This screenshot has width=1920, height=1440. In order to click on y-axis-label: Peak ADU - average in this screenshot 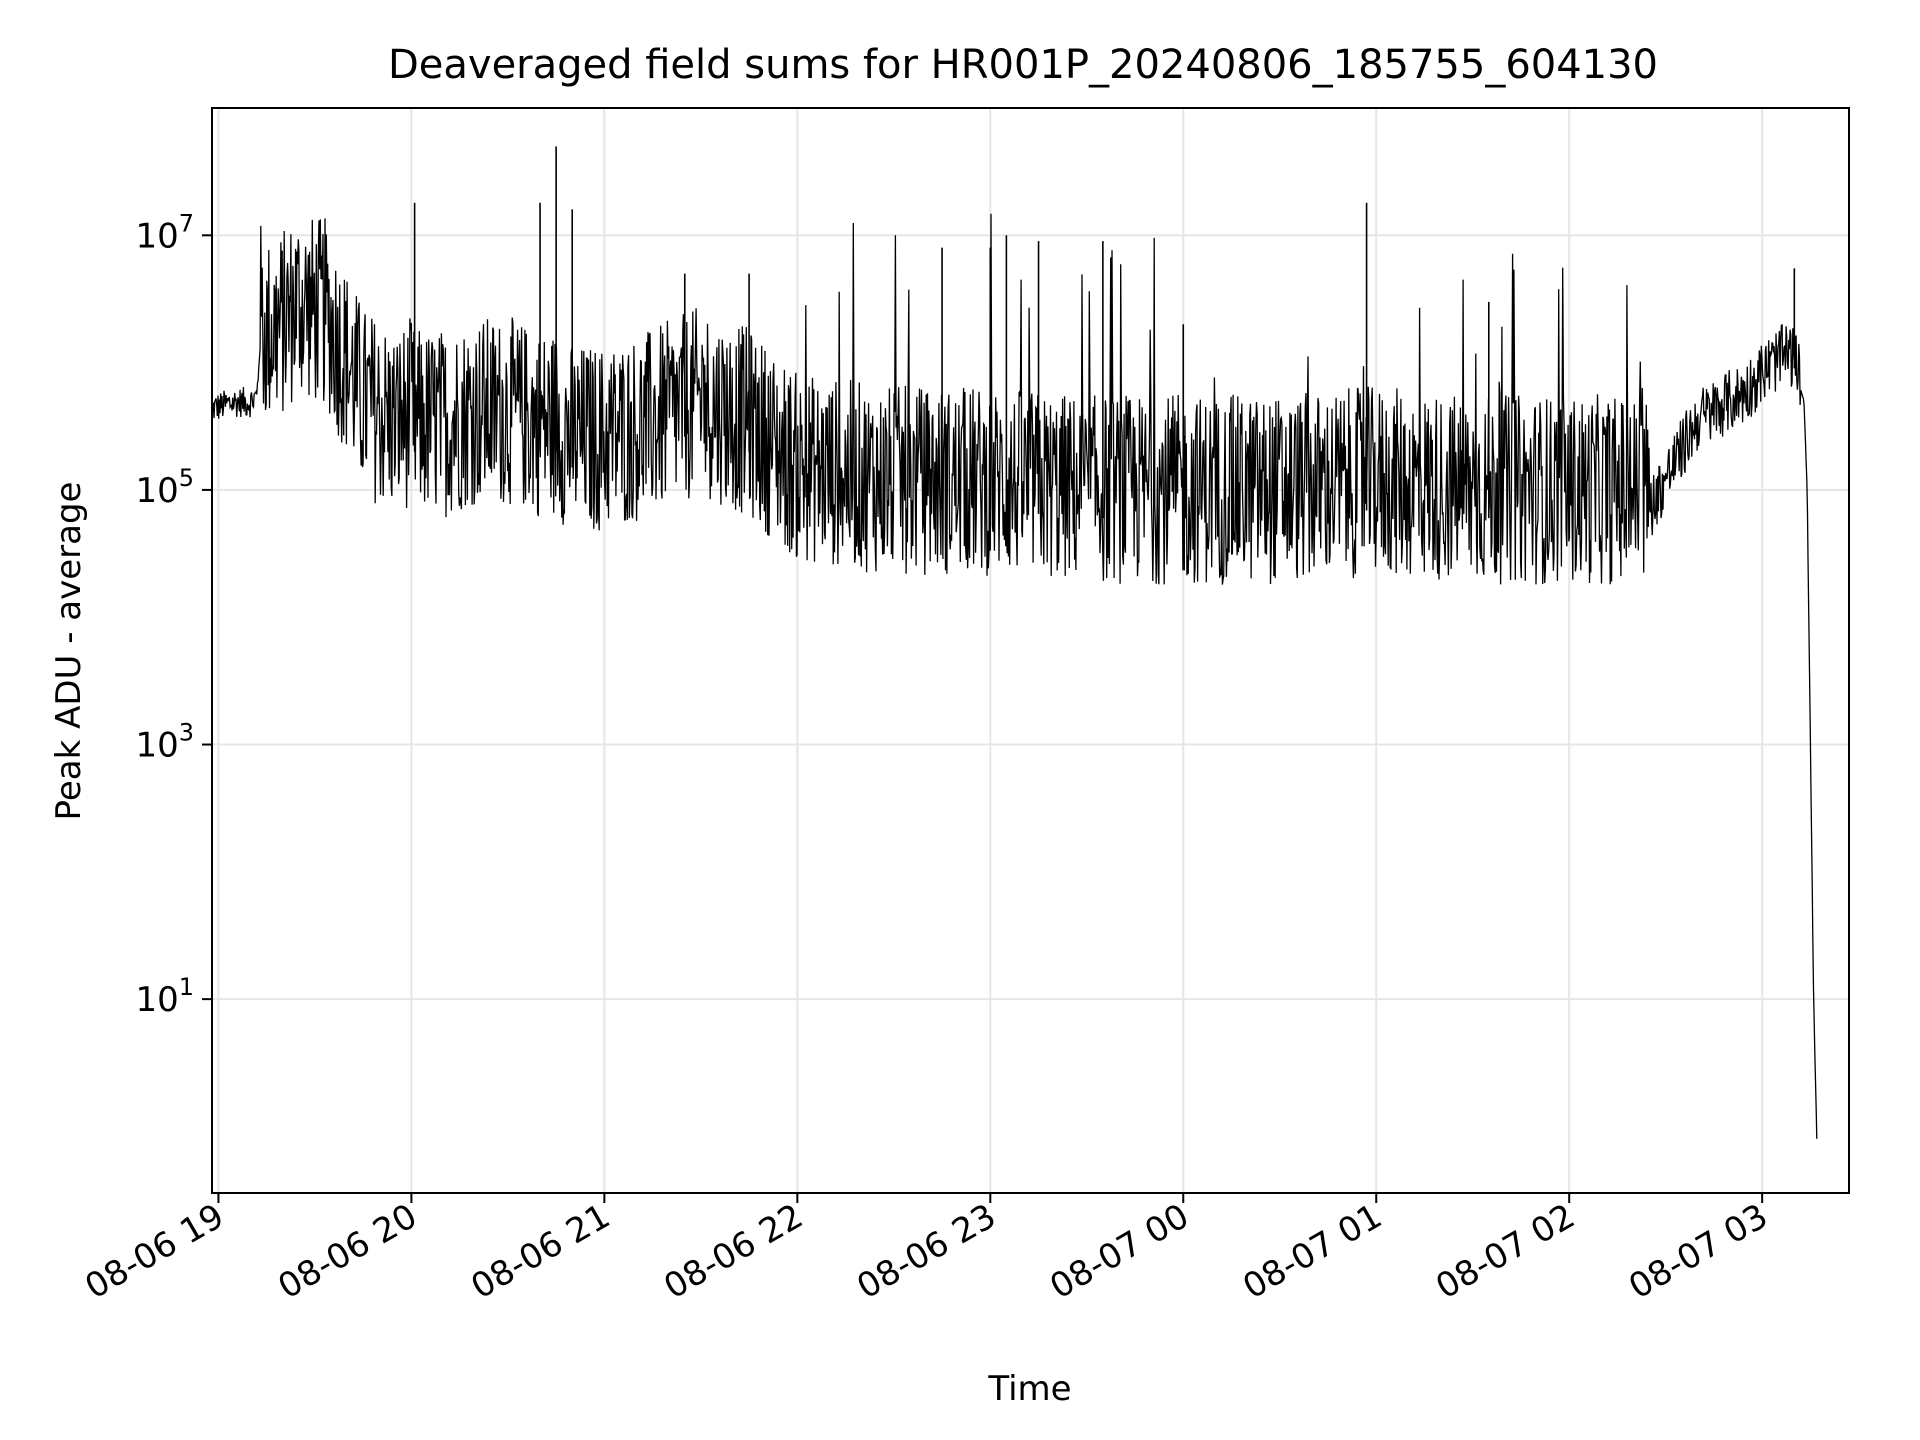, I will do `click(69, 651)`.